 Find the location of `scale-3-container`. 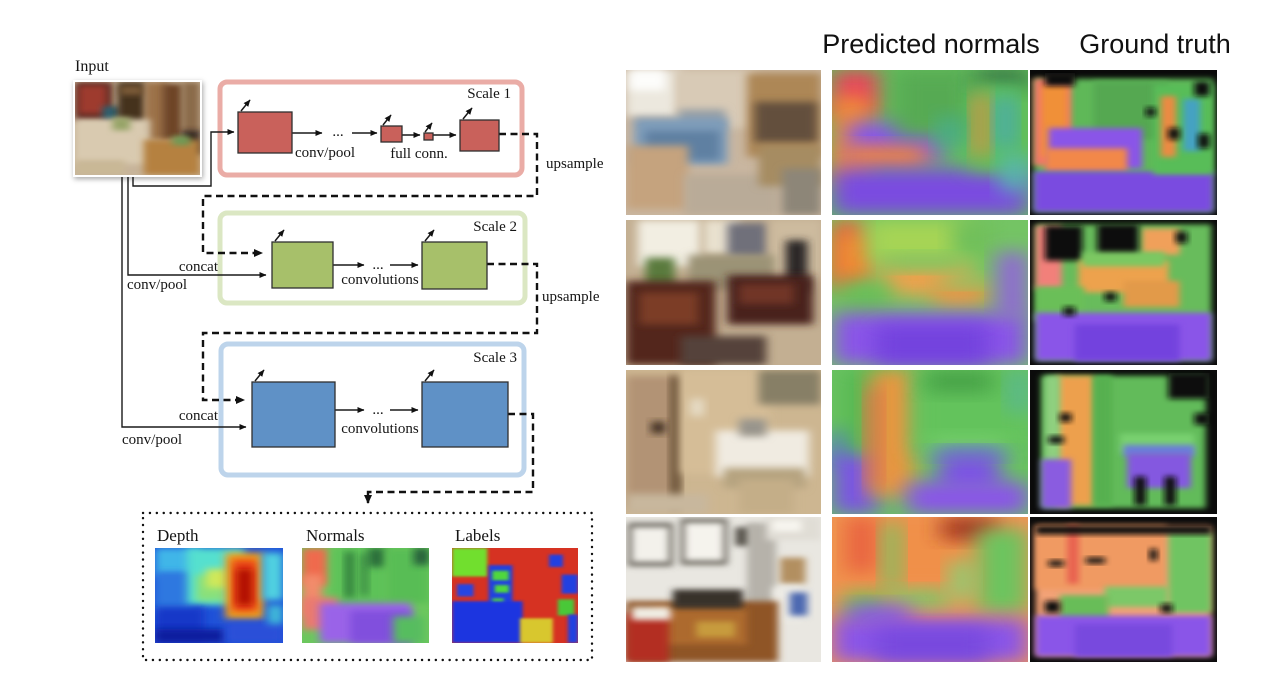

scale-3-container is located at coordinates (372, 409).